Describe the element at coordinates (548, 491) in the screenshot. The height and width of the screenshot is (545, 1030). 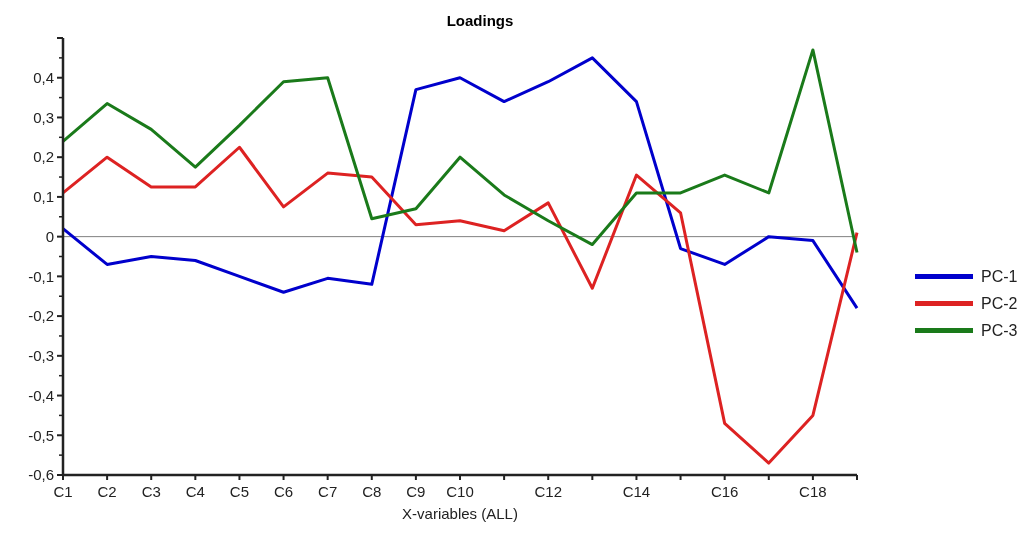
I see `x-tick-label: C12` at that location.